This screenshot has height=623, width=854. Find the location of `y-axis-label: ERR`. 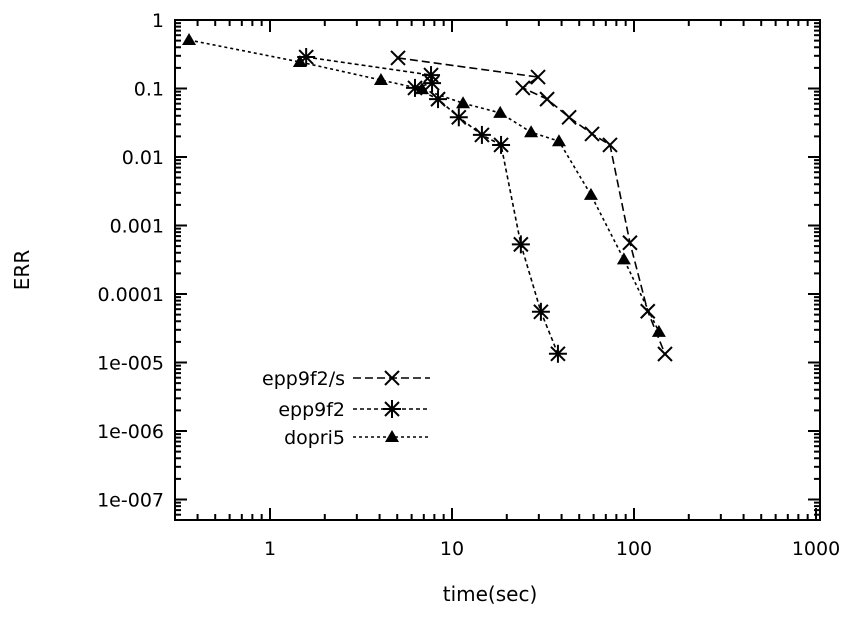

y-axis-label: ERR is located at coordinates (22, 270).